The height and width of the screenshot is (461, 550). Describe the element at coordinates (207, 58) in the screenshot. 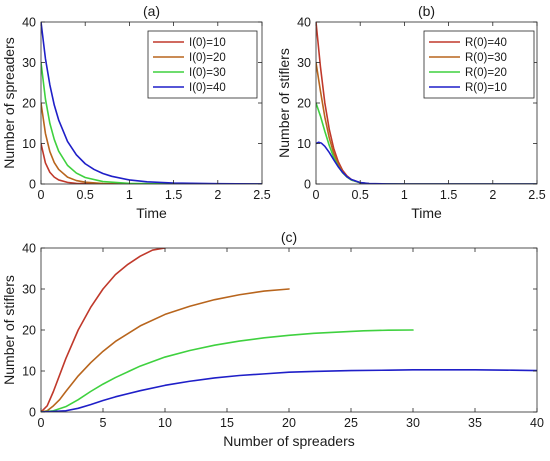

I see `legend-entry: I(0)=20` at that location.